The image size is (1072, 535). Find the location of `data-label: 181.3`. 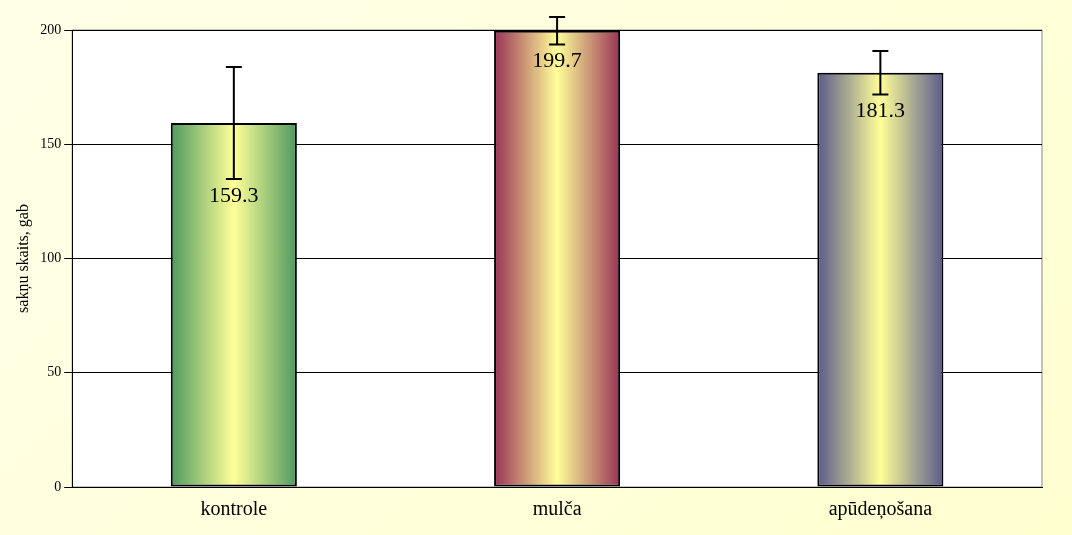

data-label: 181.3 is located at coordinates (880, 110).